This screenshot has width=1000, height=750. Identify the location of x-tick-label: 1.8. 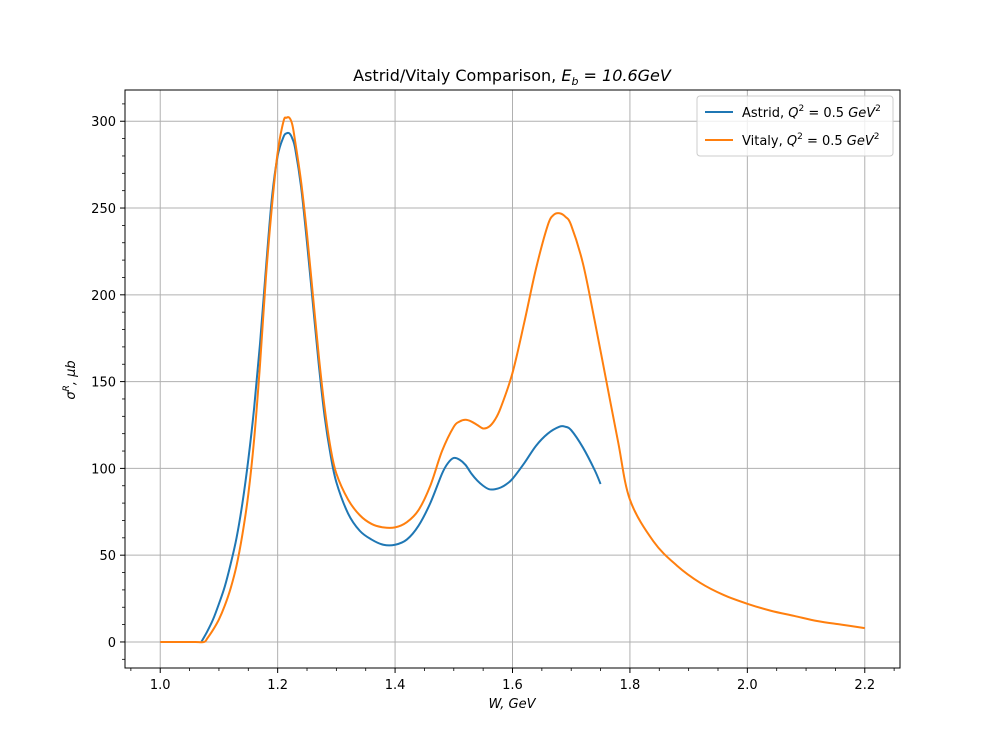
(630, 685).